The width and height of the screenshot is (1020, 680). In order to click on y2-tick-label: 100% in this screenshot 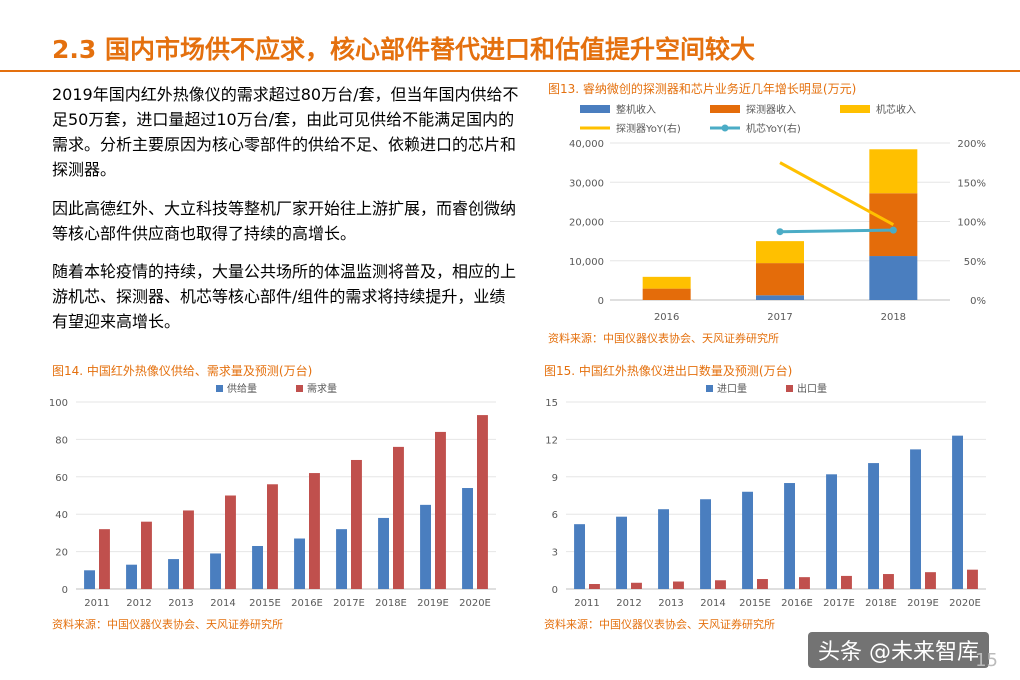, I will do `click(971, 223)`.